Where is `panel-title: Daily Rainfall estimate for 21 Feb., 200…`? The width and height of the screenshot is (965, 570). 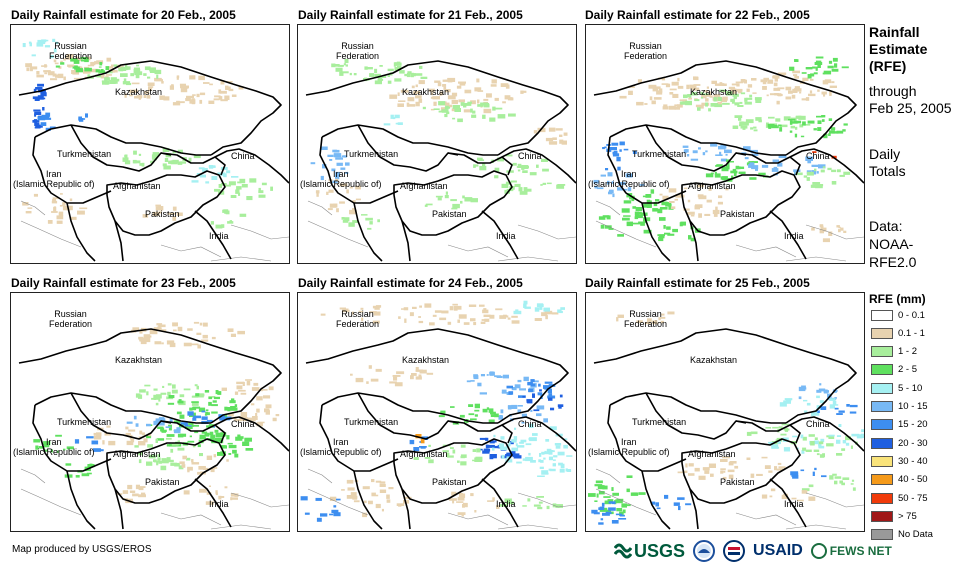 panel-title: Daily Rainfall estimate for 21 Feb., 200… is located at coordinates (410, 15).